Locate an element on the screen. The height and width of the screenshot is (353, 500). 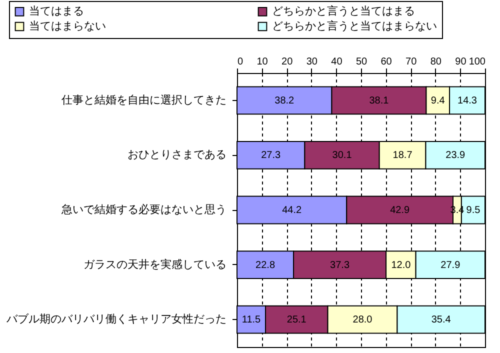
data-label: 44.2 is located at coordinates (292, 210).